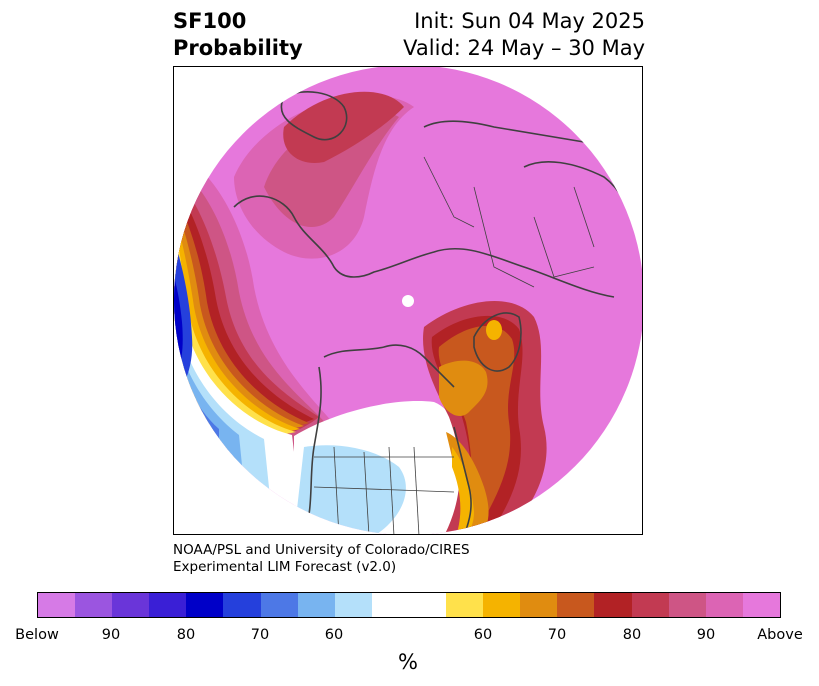 The width and height of the screenshot is (819, 686). Describe the element at coordinates (37, 635) in the screenshot. I see `colorbar-tick-below: Below` at that location.